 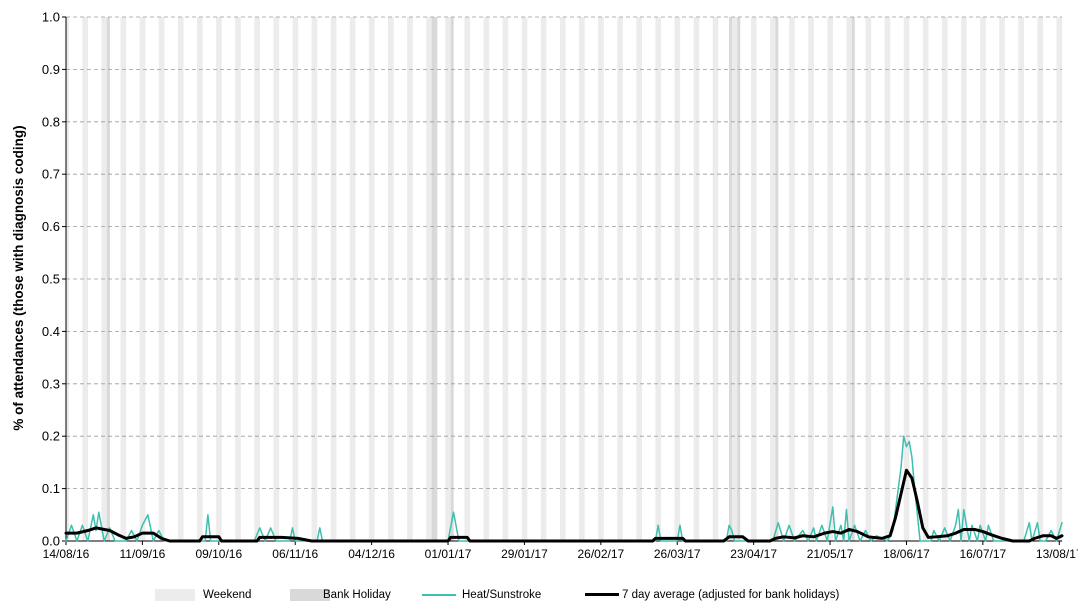 I want to click on y-tick-label: 0.0, so click(x=51, y=541).